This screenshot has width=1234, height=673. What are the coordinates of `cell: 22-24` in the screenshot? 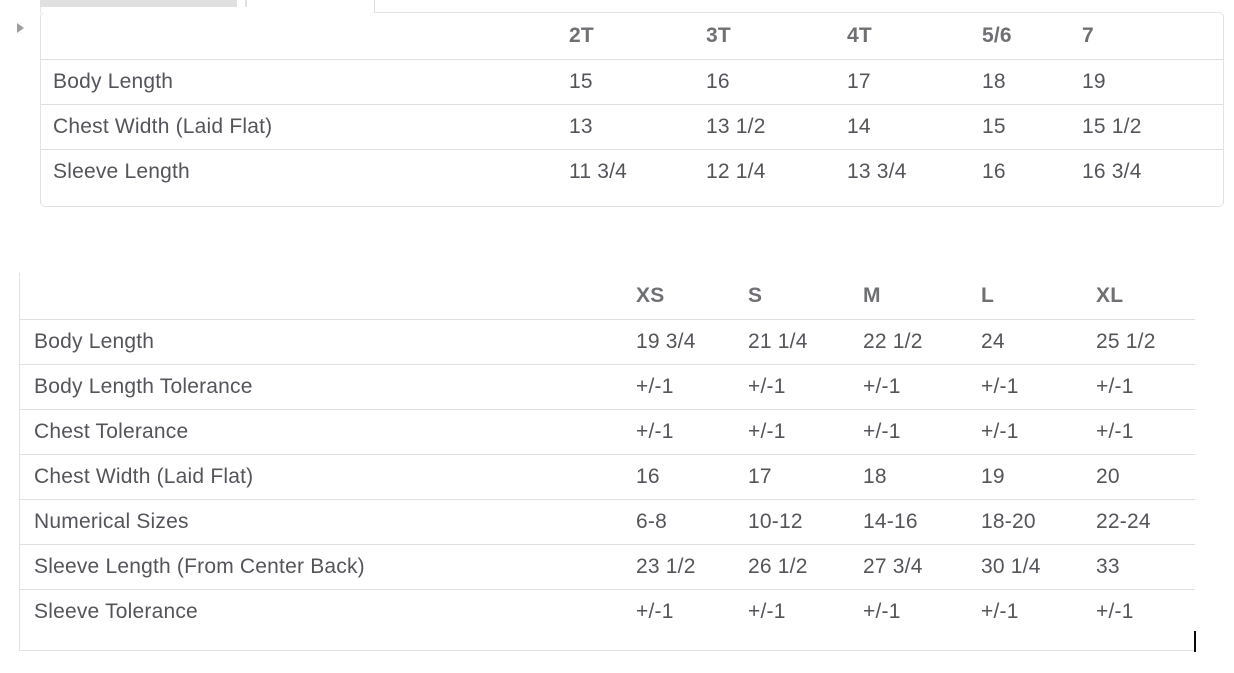 It's located at (1145, 522).